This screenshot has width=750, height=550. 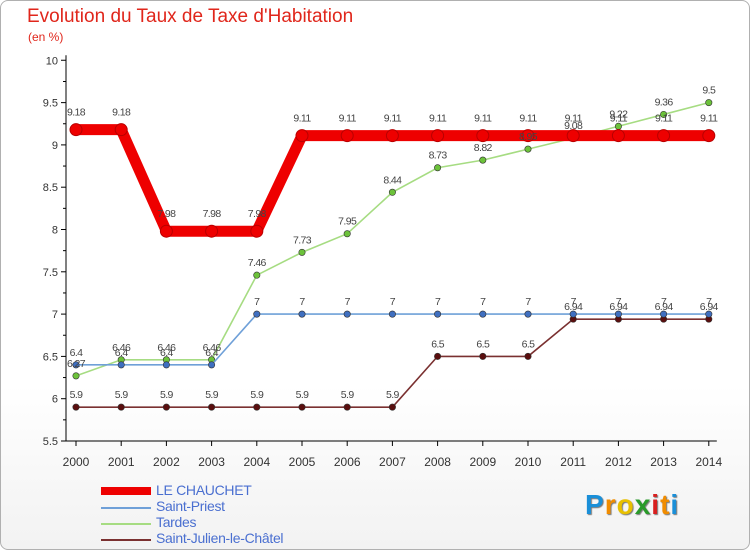 I want to click on y-tick-label: 9, so click(x=55, y=146).